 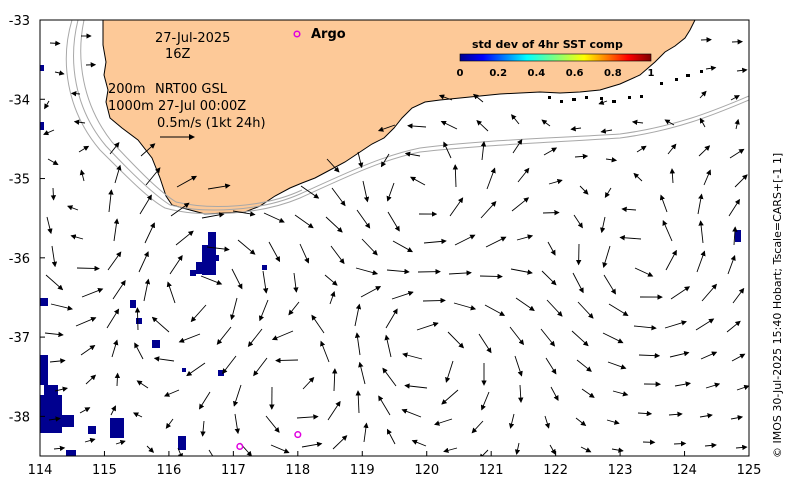 What do you see at coordinates (104, 470) in the screenshot?
I see `x-tick-label: 115` at bounding box center [104, 470].